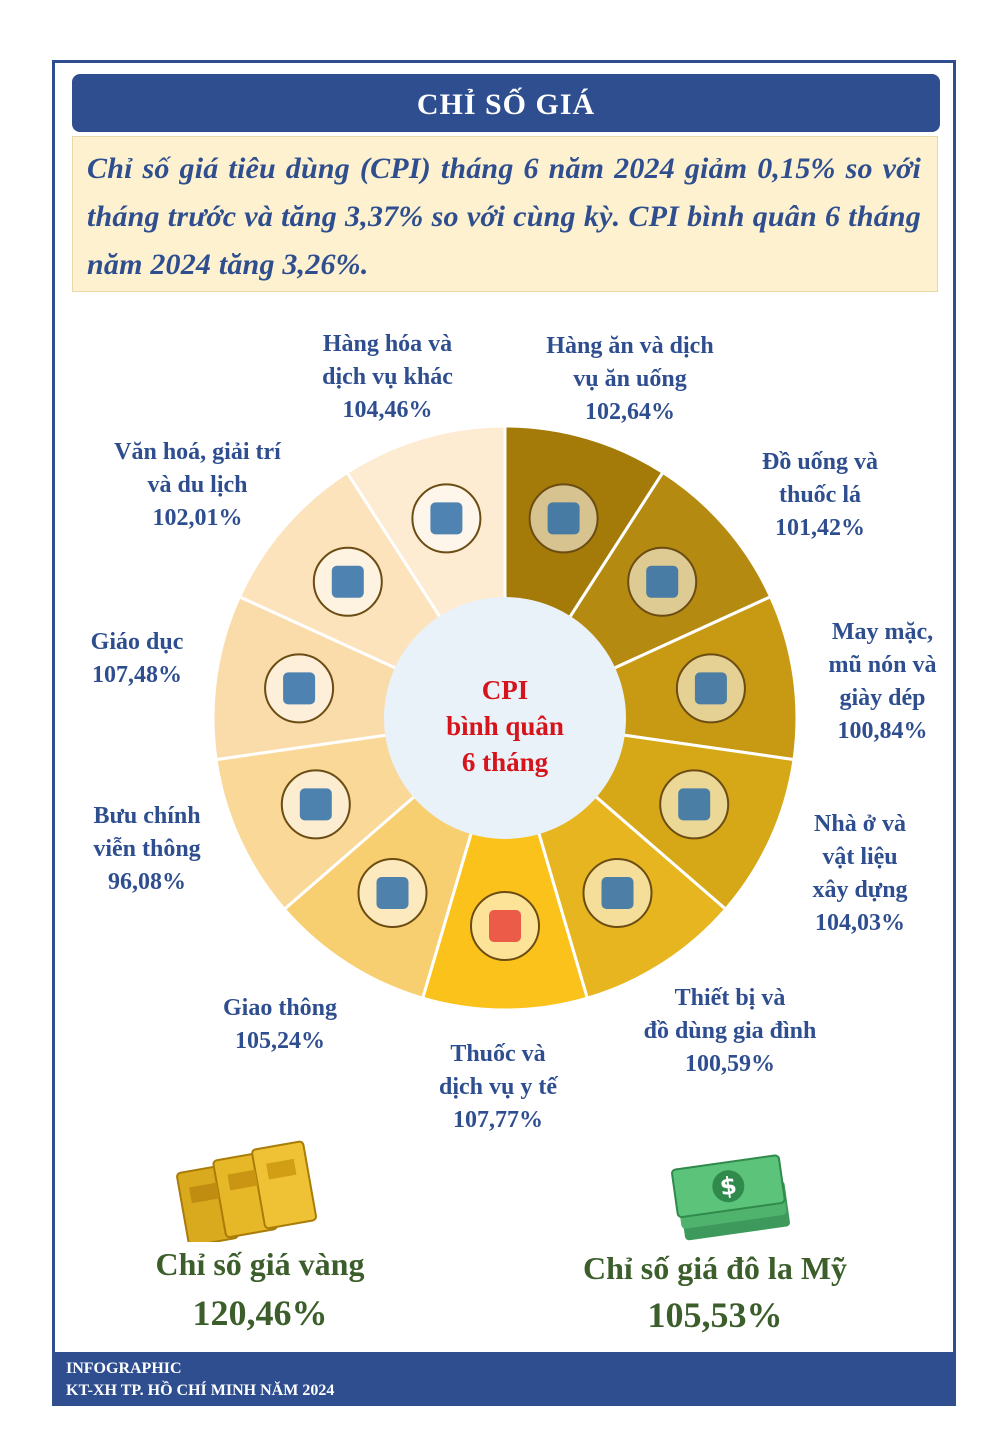 The image size is (1000, 1444). Describe the element at coordinates (299, 688) in the screenshot. I see `newspaper-abc-icon` at that location.